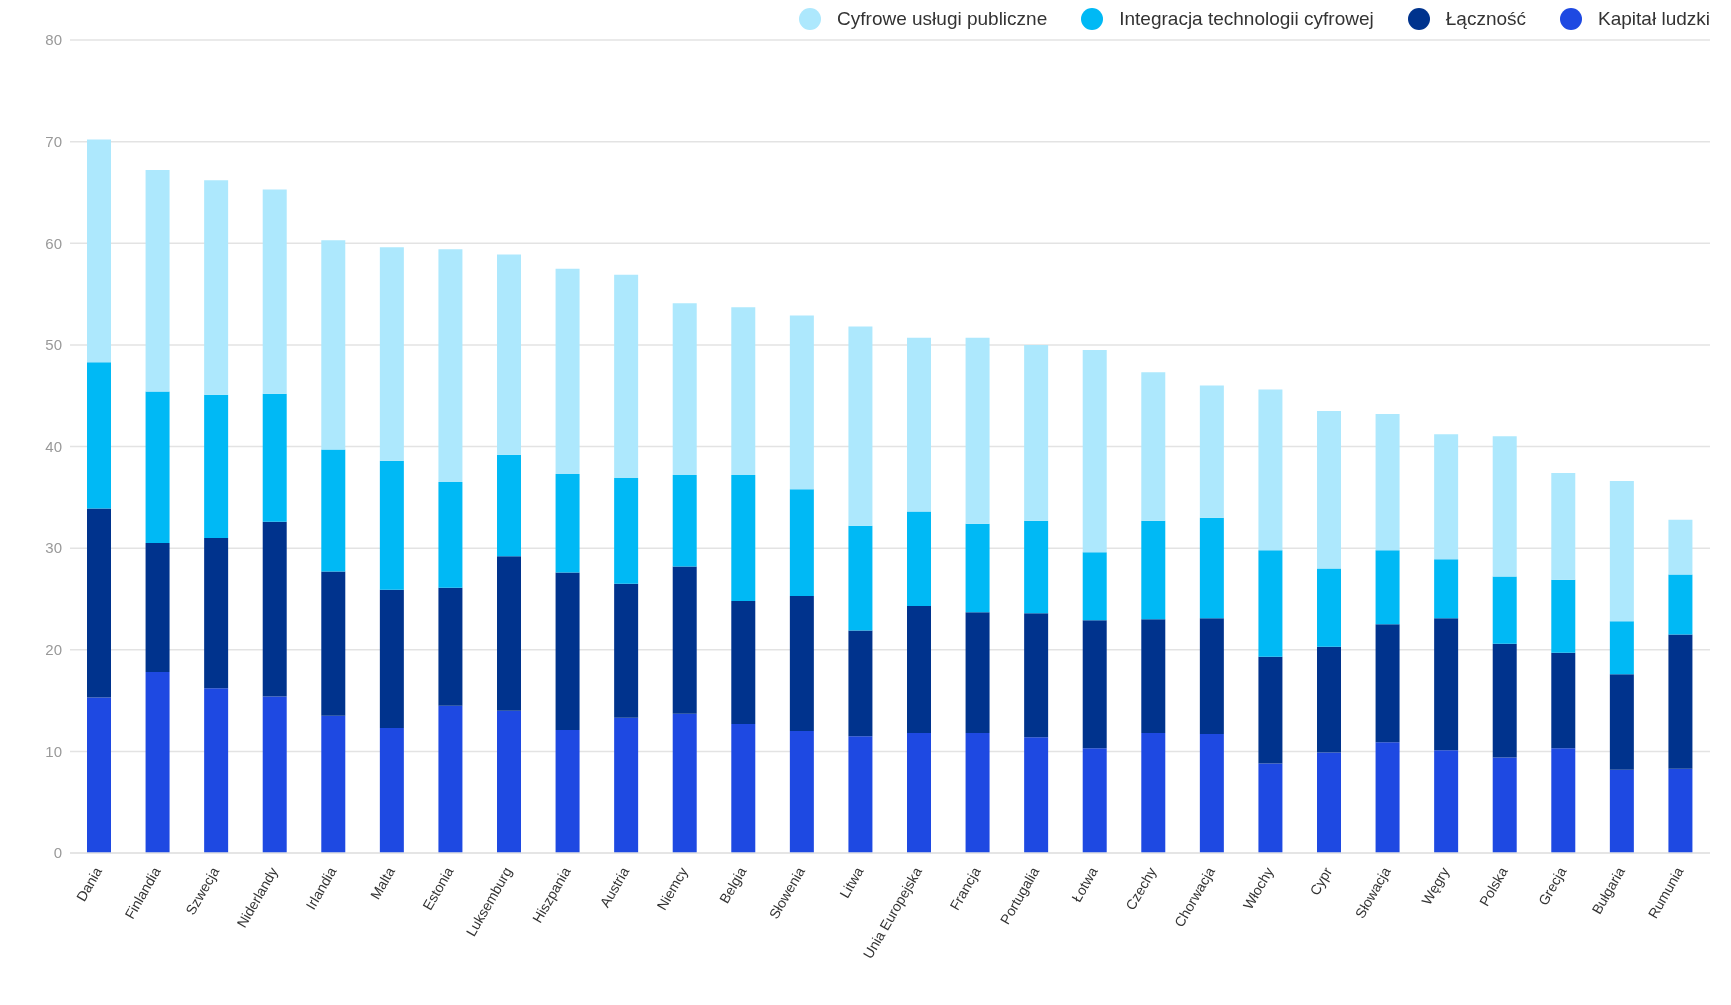 This screenshot has width=1731, height=1005. What do you see at coordinates (1486, 19) in the screenshot?
I see `legend-label: Łączność` at bounding box center [1486, 19].